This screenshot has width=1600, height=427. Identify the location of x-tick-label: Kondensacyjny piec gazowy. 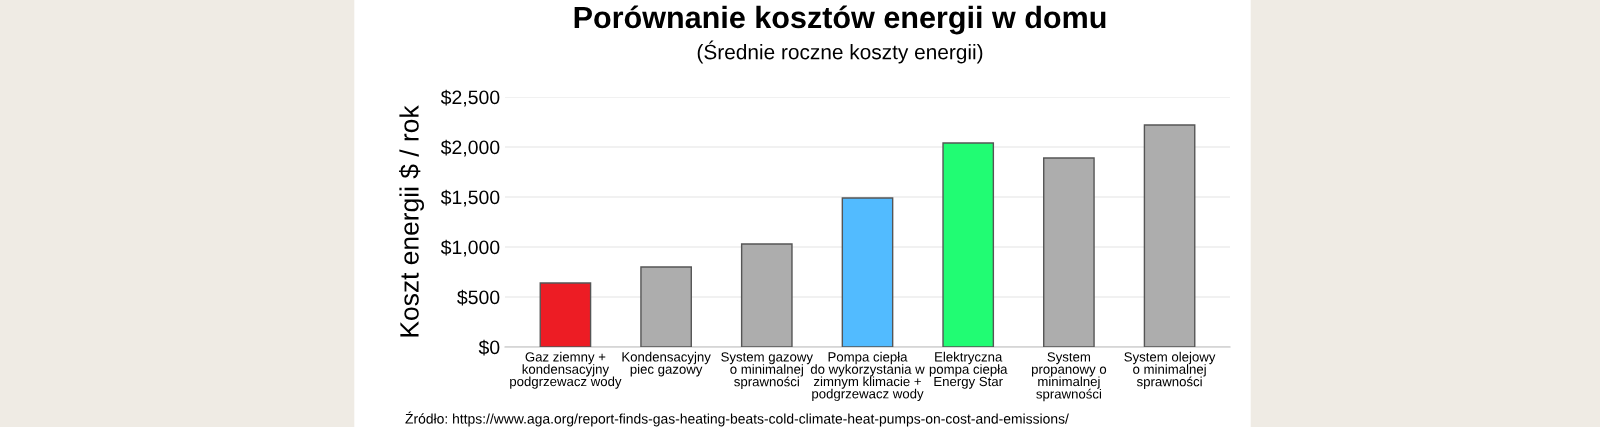
(666, 364).